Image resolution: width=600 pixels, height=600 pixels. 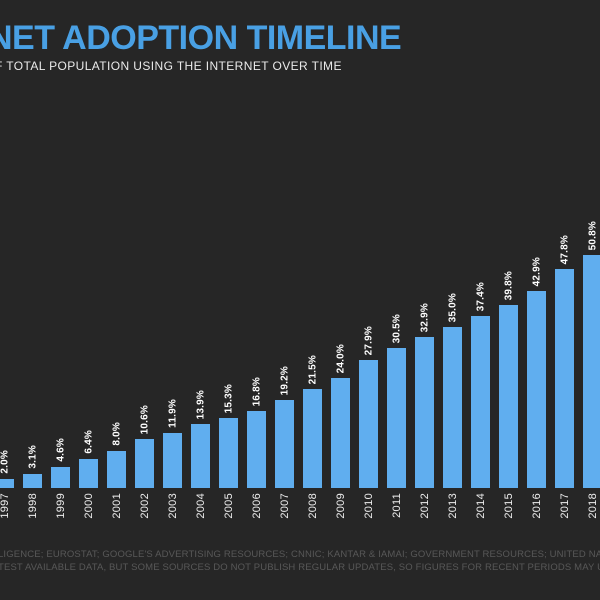 What do you see at coordinates (368, 340) in the screenshot?
I see `bar-value-label: 27.9%` at bounding box center [368, 340].